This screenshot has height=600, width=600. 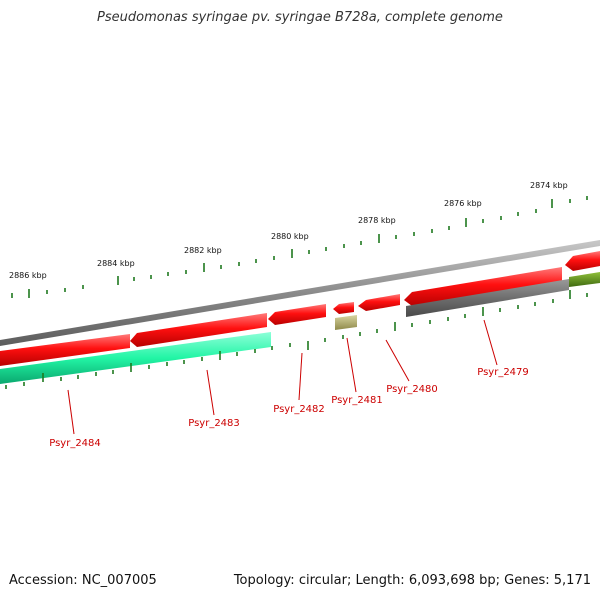 I want to click on genes-label: Genes:, so click(x=527, y=580).